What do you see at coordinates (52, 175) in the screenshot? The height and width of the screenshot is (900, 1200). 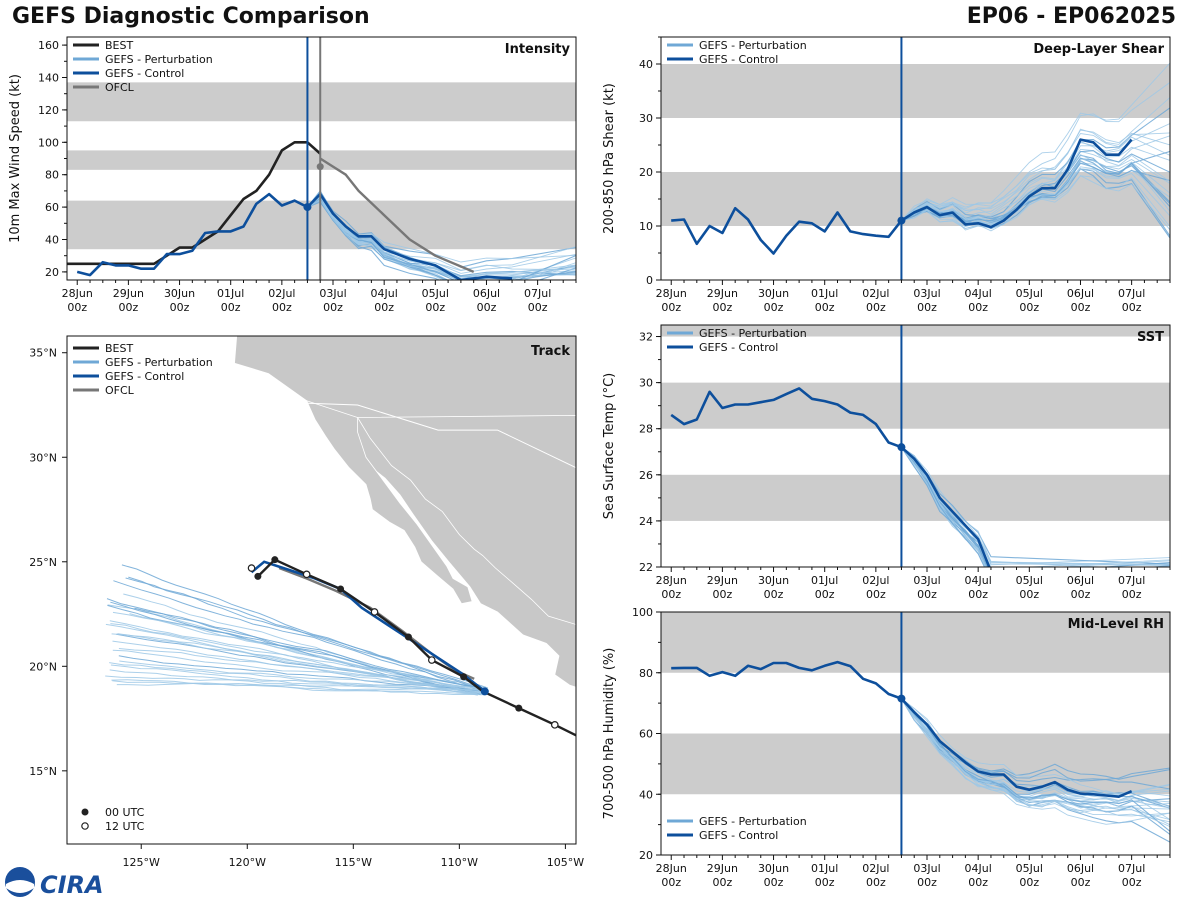 I see `y-tick-label: 80` at bounding box center [52, 175].